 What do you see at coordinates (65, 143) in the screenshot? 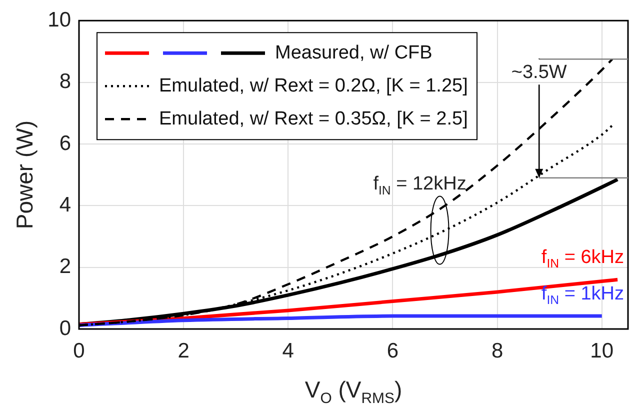
I see `y-tick-label: 6` at bounding box center [65, 143].